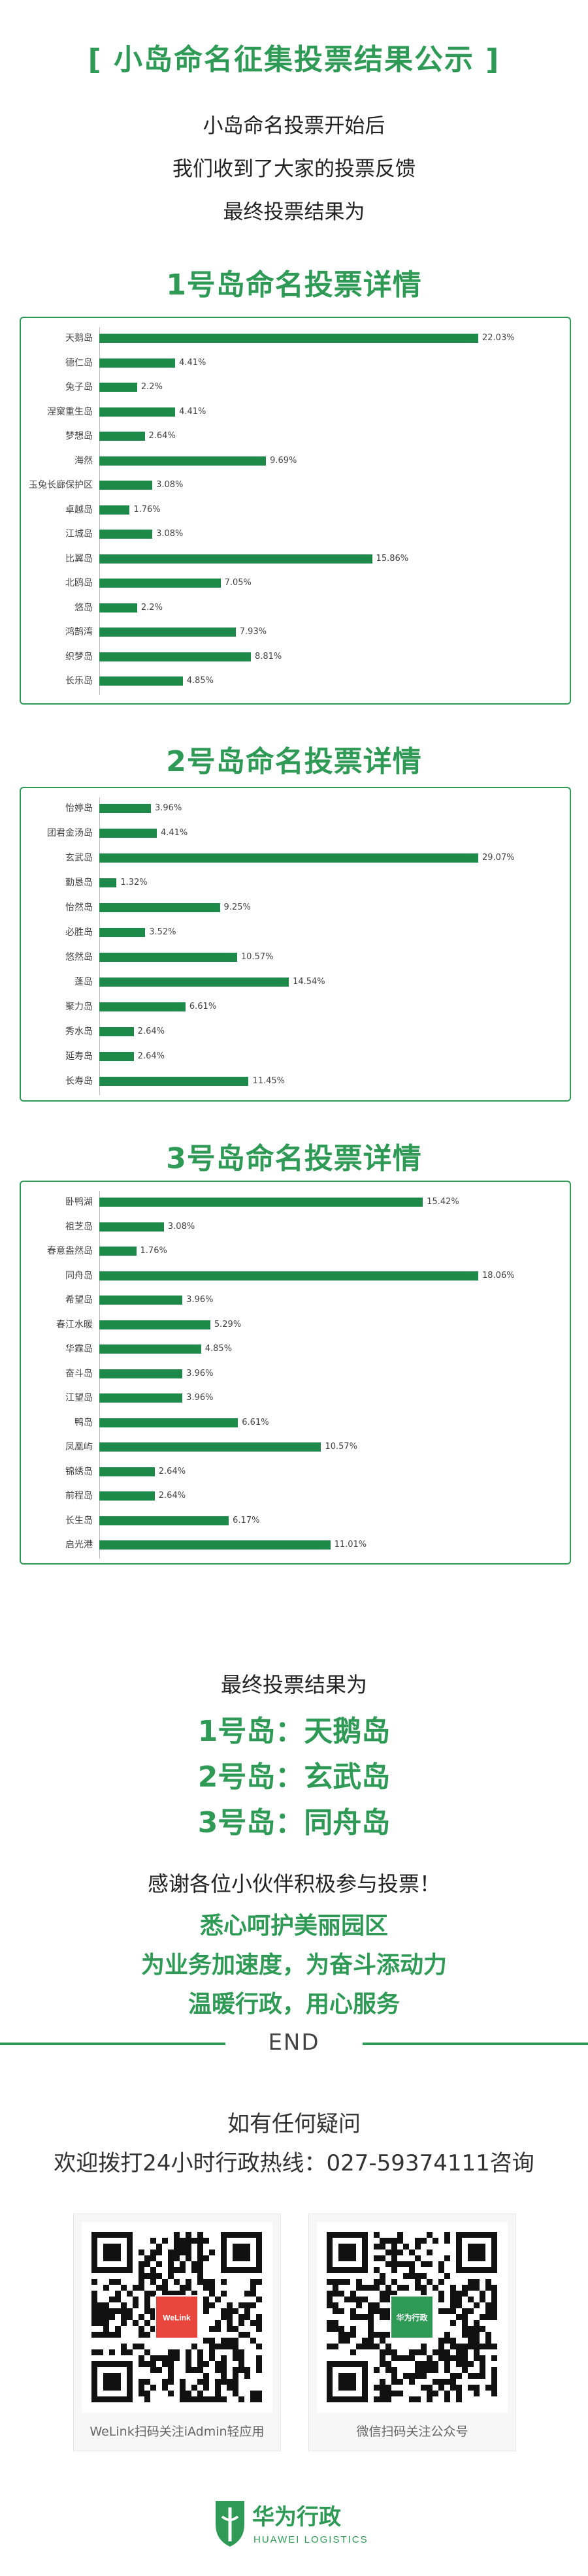 The width and height of the screenshot is (588, 2576). What do you see at coordinates (268, 656) in the screenshot?
I see `value-label: 8.81%` at bounding box center [268, 656].